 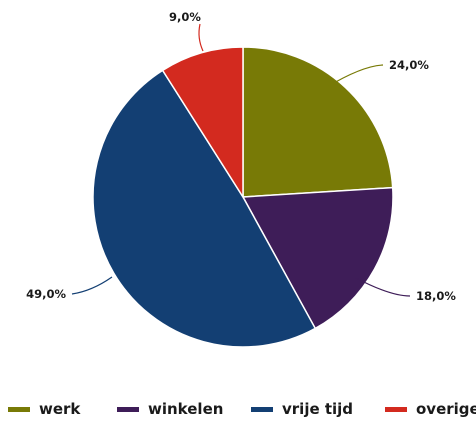 What do you see at coordinates (383, 287) in the screenshot?
I see `leader-line-winkelen` at bounding box center [383, 287].